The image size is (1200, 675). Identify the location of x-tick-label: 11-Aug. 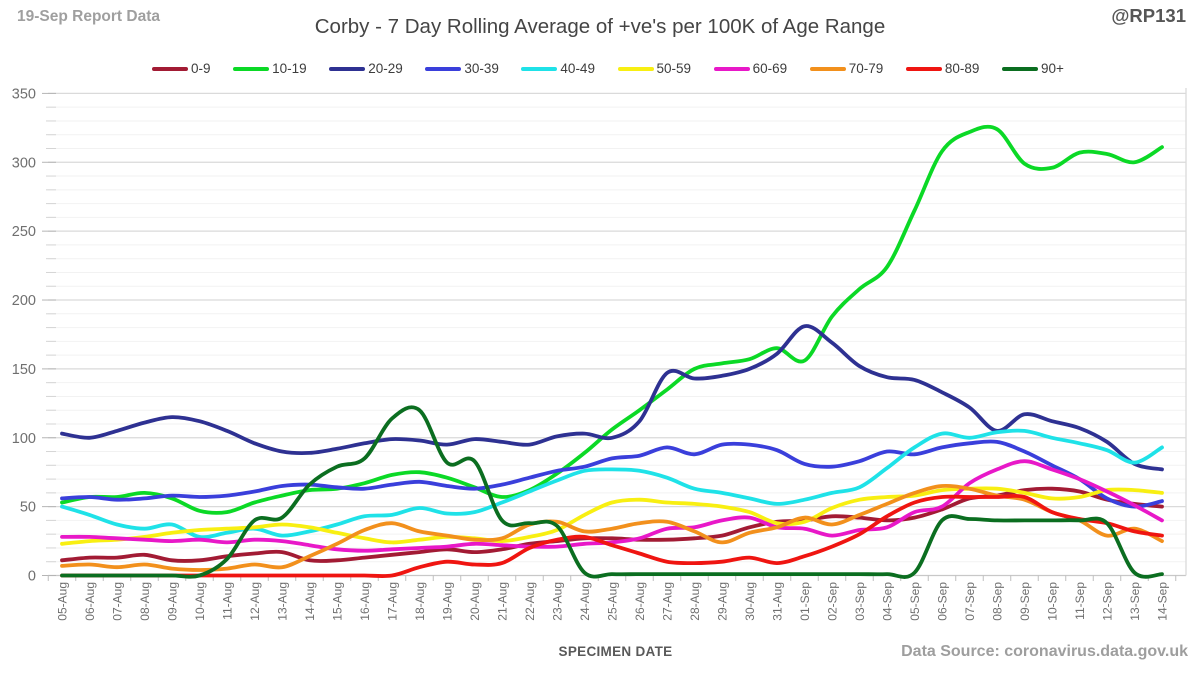
(228, 601).